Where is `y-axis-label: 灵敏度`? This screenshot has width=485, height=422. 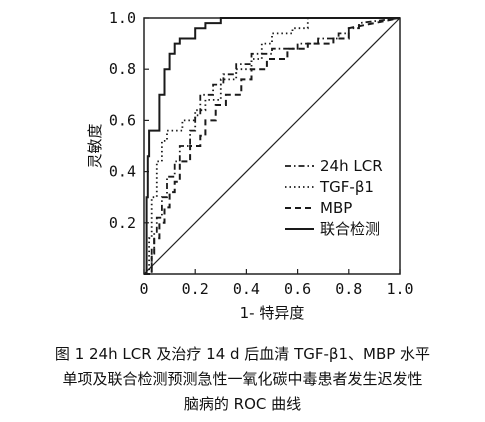 y-axis-label: 灵敏度 is located at coordinates (95, 145).